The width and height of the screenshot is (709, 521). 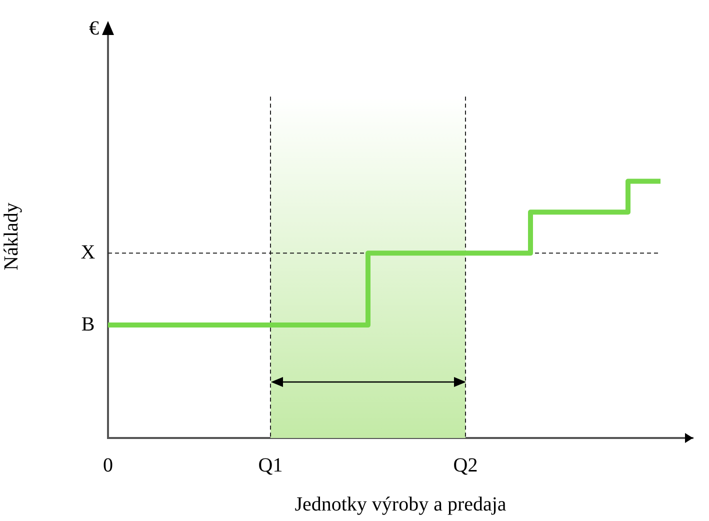 What do you see at coordinates (88, 252) in the screenshot?
I see `ref-line-label: X` at bounding box center [88, 252].